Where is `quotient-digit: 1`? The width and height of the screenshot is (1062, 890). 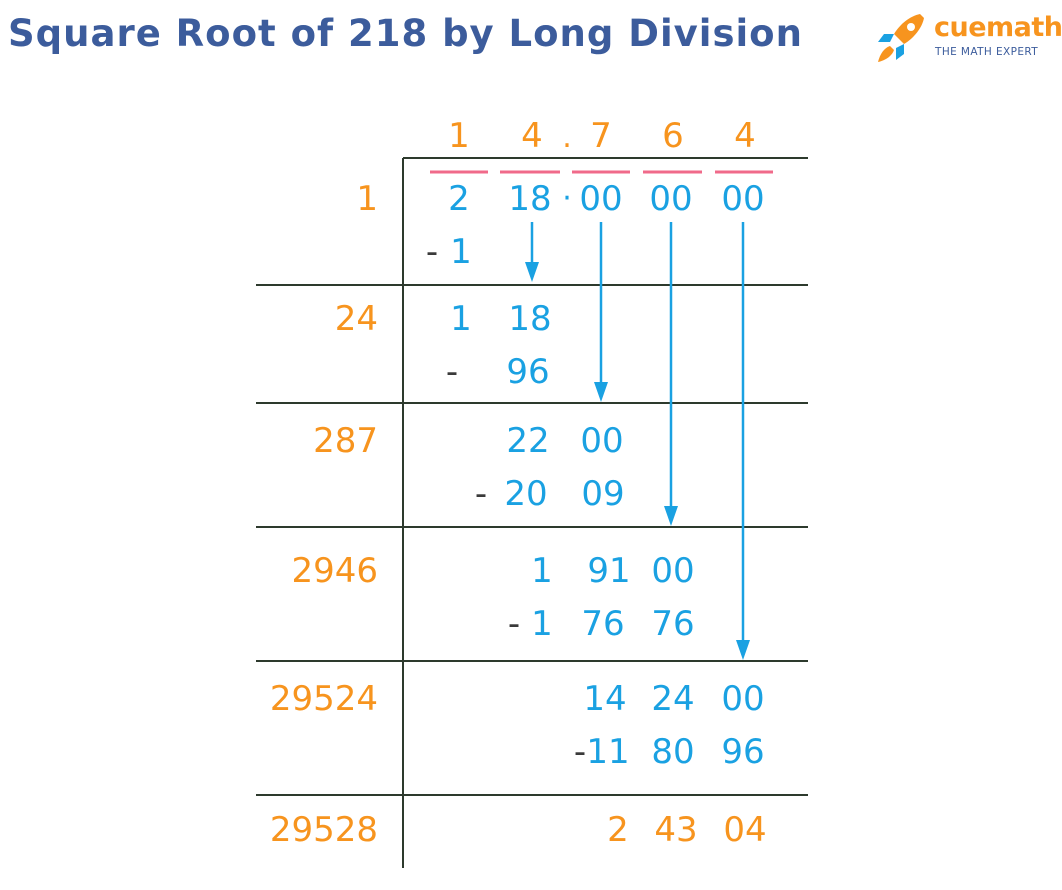
quotient-digit: 1 is located at coordinates (459, 136).